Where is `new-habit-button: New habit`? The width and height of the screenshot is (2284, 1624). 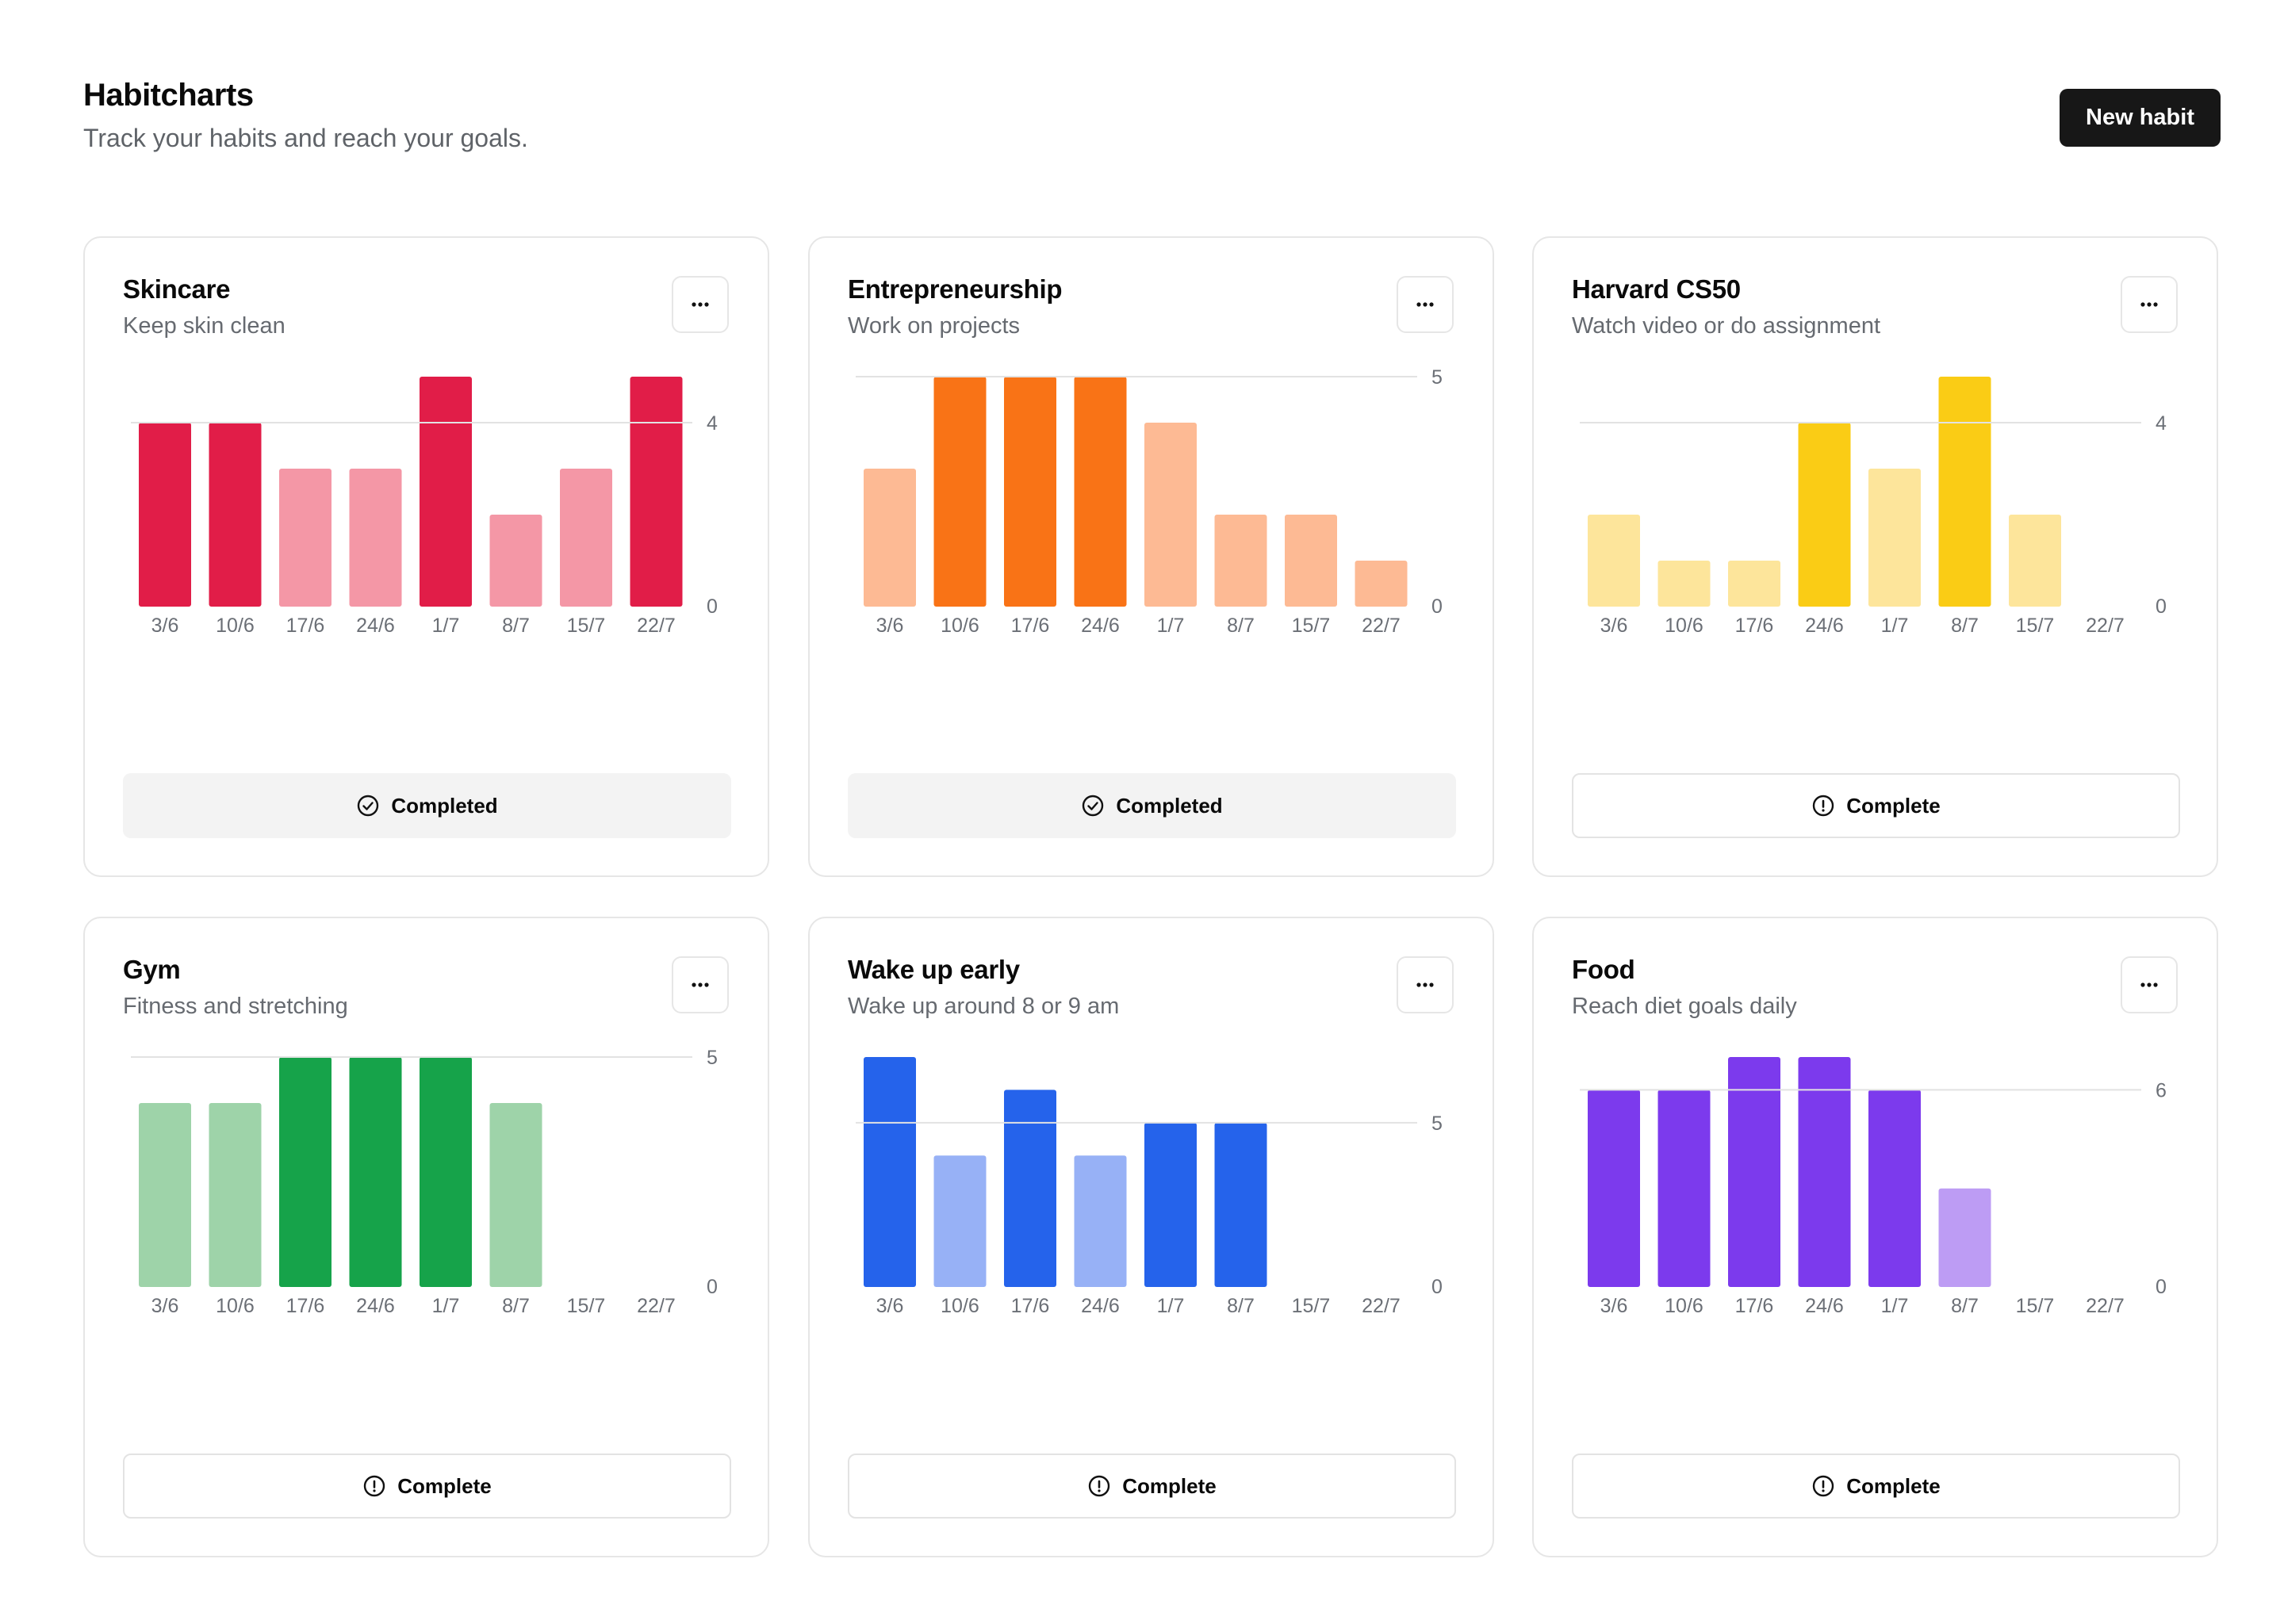 new-habit-button: New habit is located at coordinates (2140, 118).